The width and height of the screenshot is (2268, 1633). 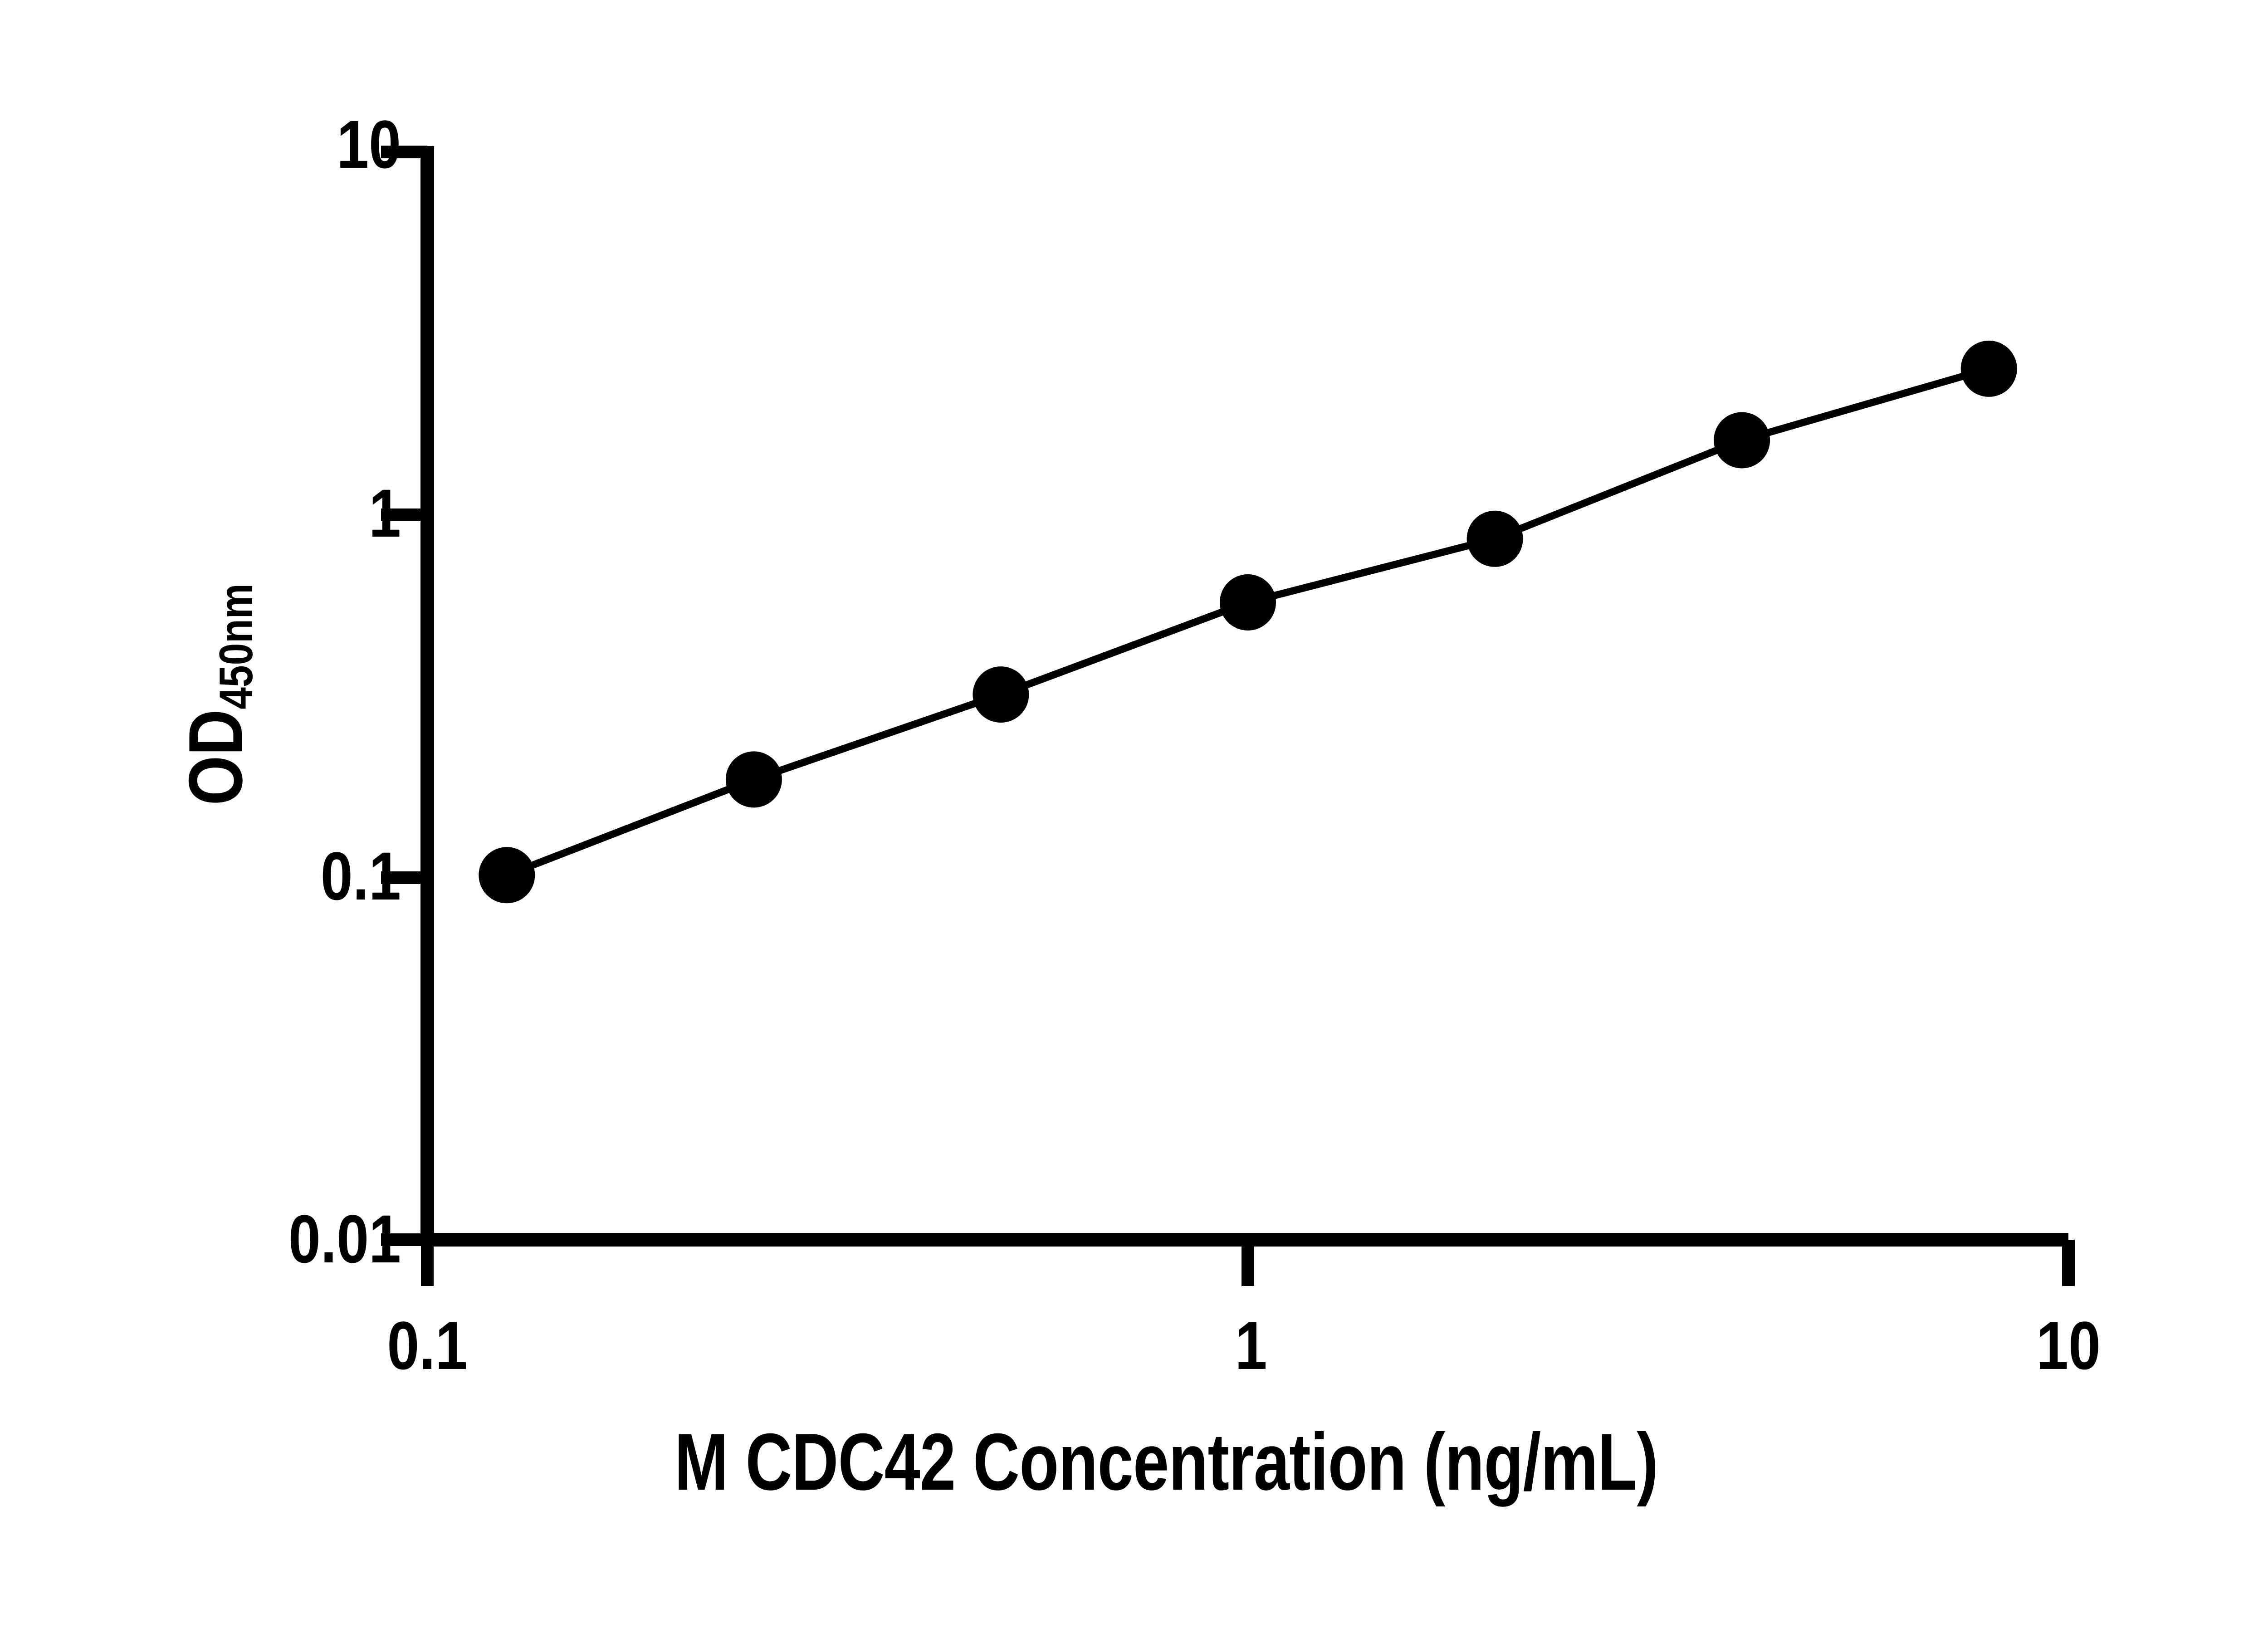 I want to click on x-tick-label-0.1: 0.1, so click(x=428, y=1345).